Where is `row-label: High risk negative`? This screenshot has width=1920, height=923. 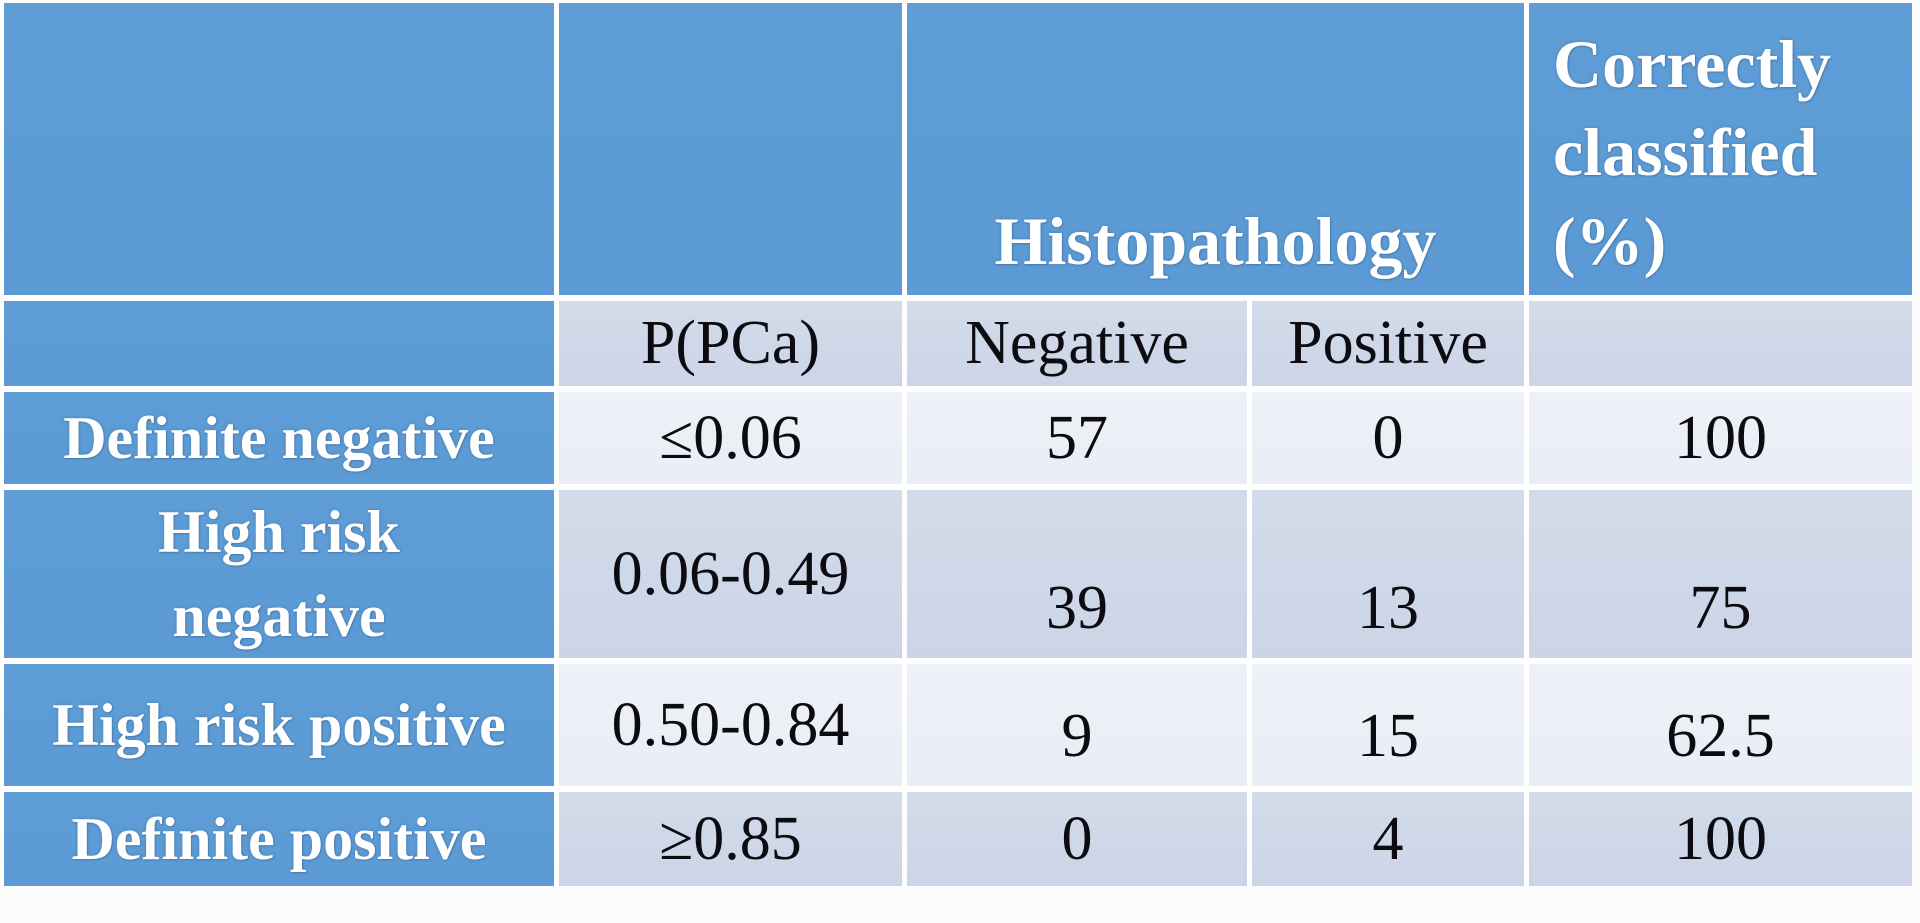
row-label: High risk negative is located at coordinates (279, 574).